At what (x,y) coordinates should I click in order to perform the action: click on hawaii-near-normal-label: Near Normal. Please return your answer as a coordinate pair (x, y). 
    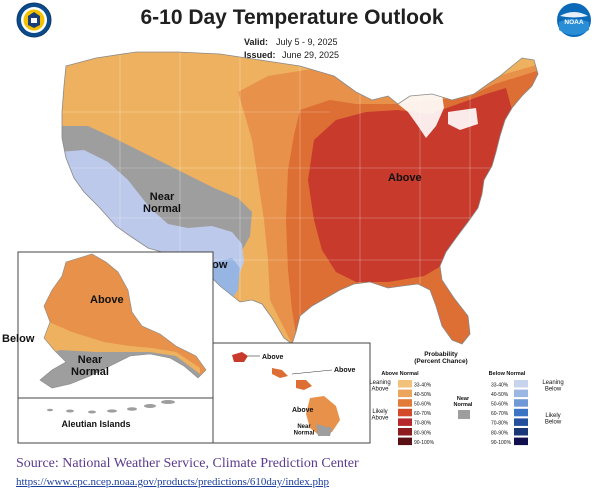
    Looking at the image, I should click on (304, 430).